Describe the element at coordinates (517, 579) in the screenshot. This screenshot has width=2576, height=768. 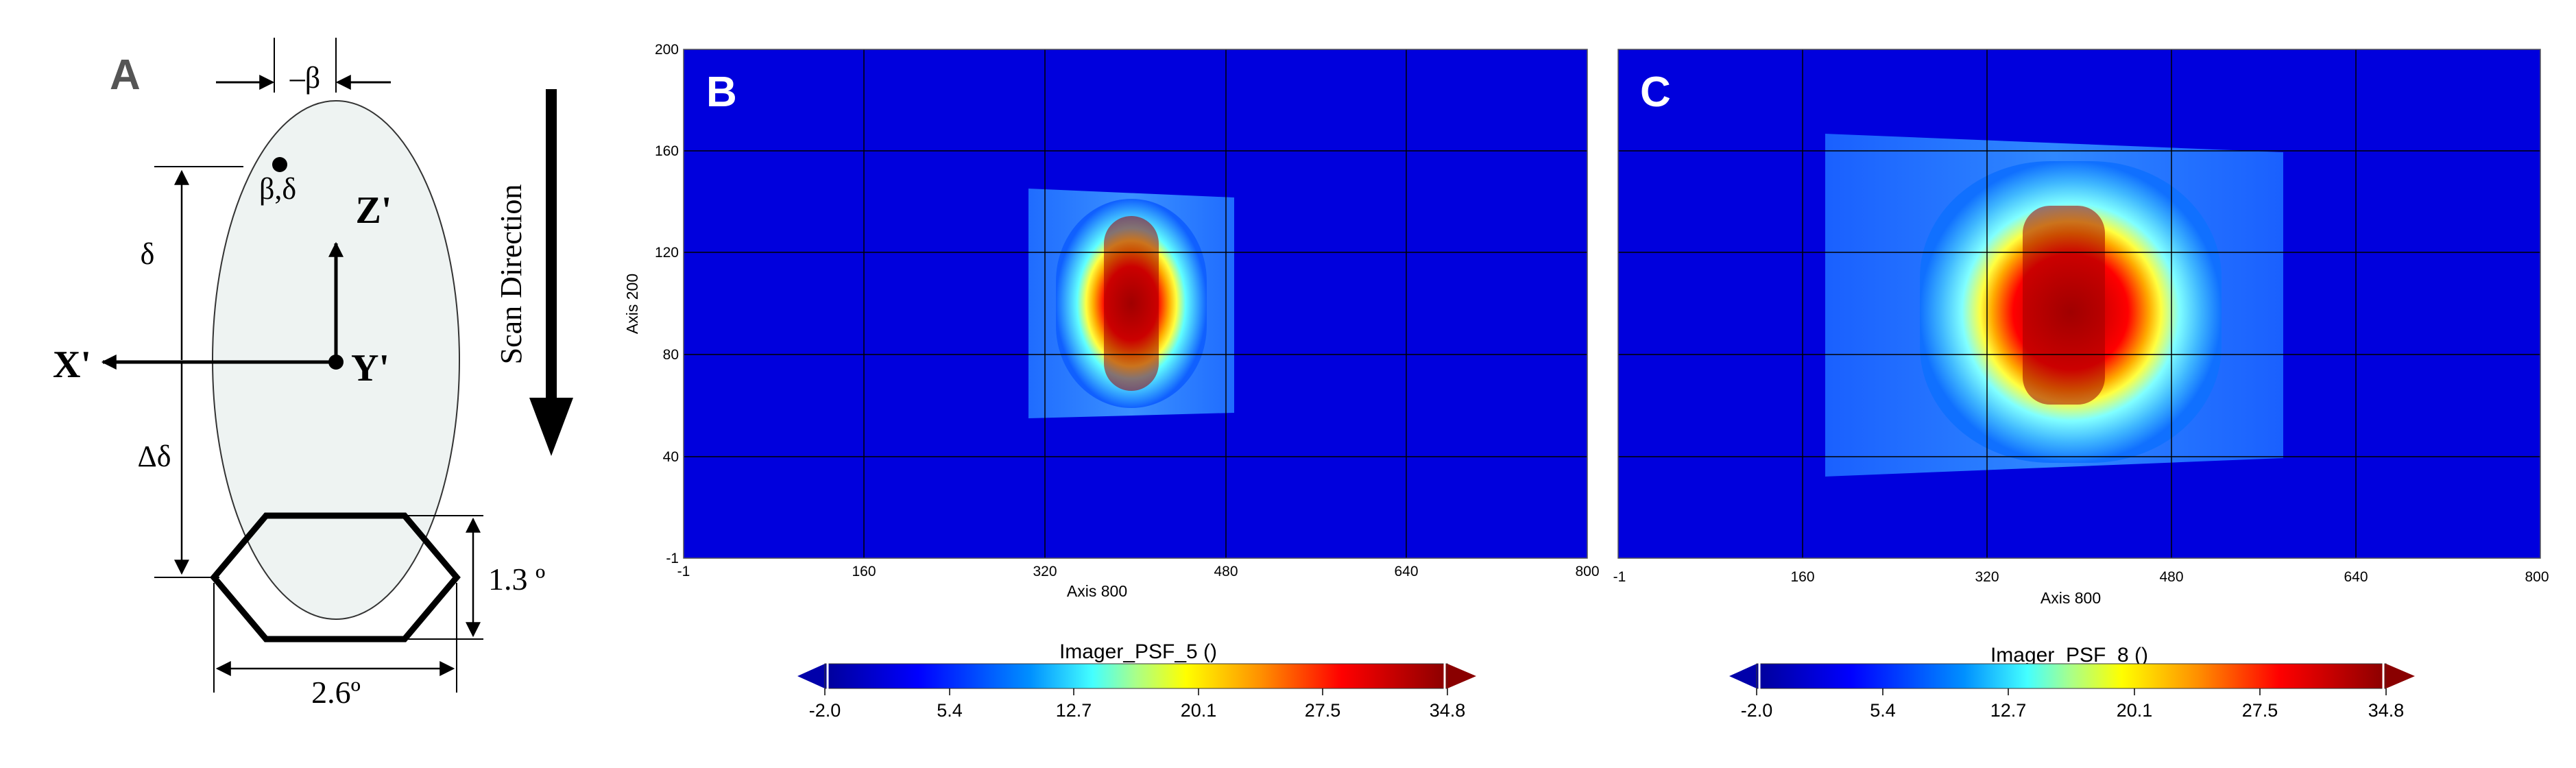
I see `height-label: 1.3 º` at that location.